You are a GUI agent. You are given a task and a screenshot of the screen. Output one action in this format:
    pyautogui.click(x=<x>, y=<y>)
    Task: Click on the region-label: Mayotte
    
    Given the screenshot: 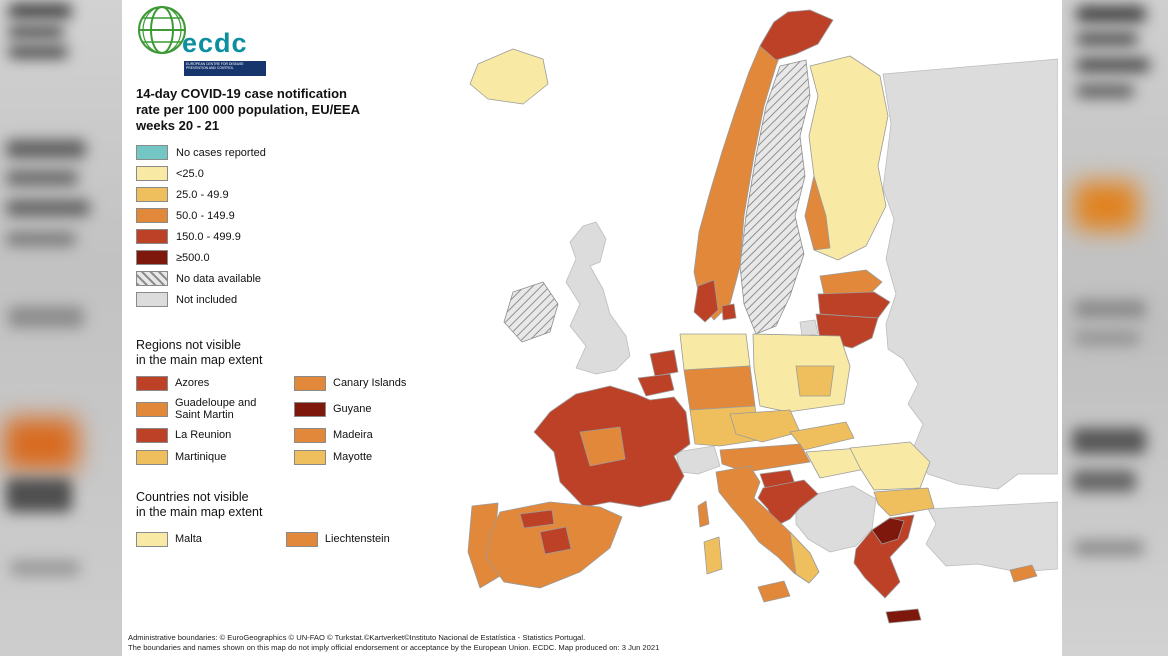 What is the action you would take?
    pyautogui.click(x=353, y=456)
    